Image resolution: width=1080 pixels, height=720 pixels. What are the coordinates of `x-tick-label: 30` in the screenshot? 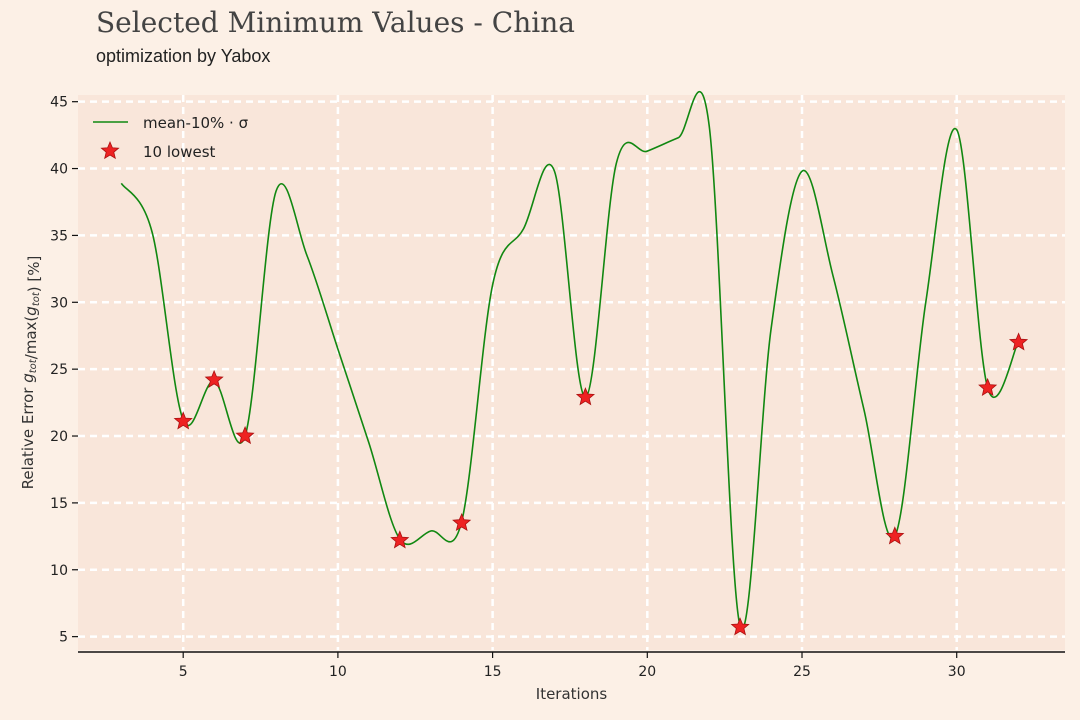 It's located at (957, 672).